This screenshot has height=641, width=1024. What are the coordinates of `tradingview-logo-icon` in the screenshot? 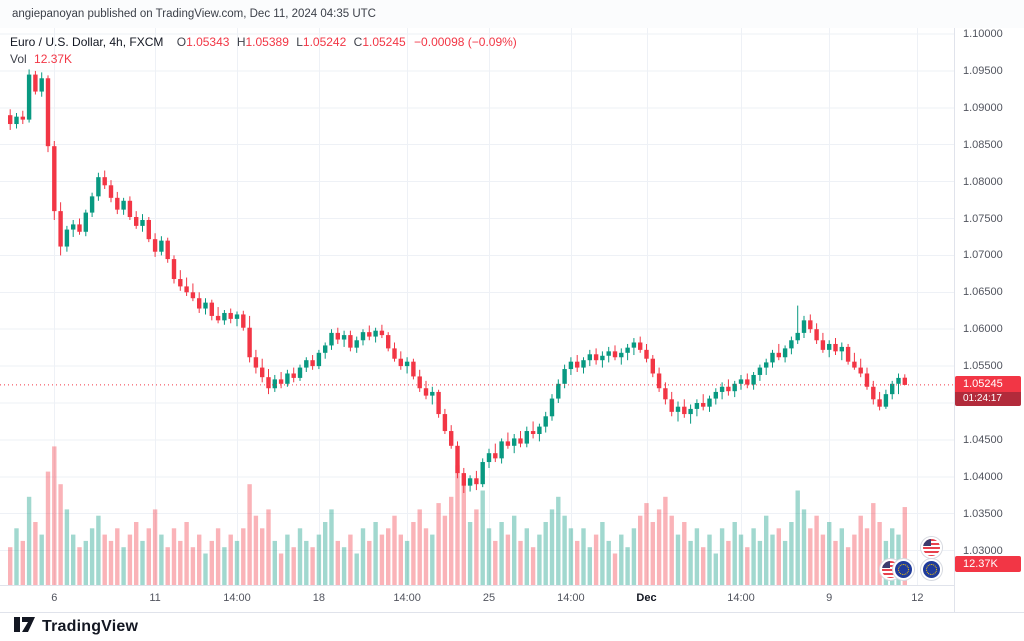 It's located at (24, 627).